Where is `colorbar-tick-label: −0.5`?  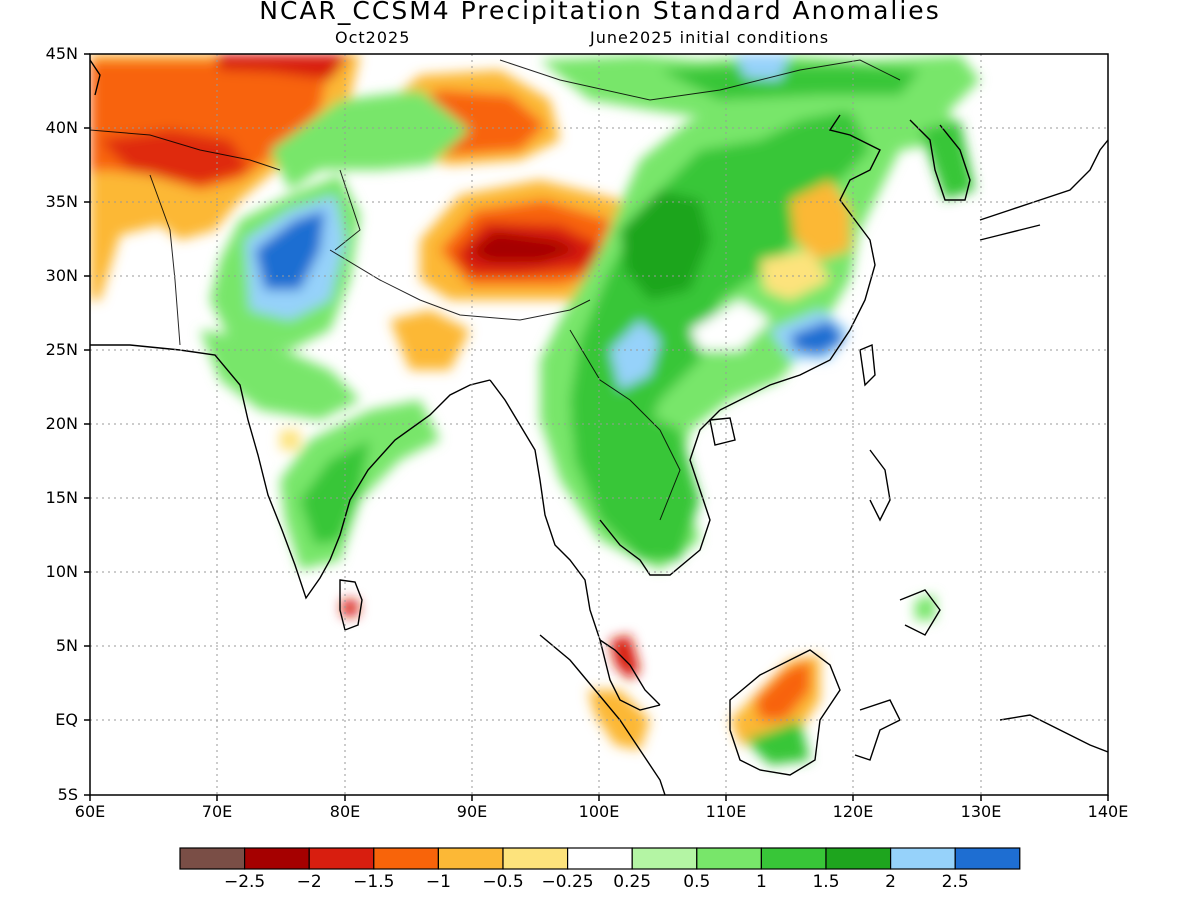
colorbar-tick-label: −0.5 is located at coordinates (503, 882).